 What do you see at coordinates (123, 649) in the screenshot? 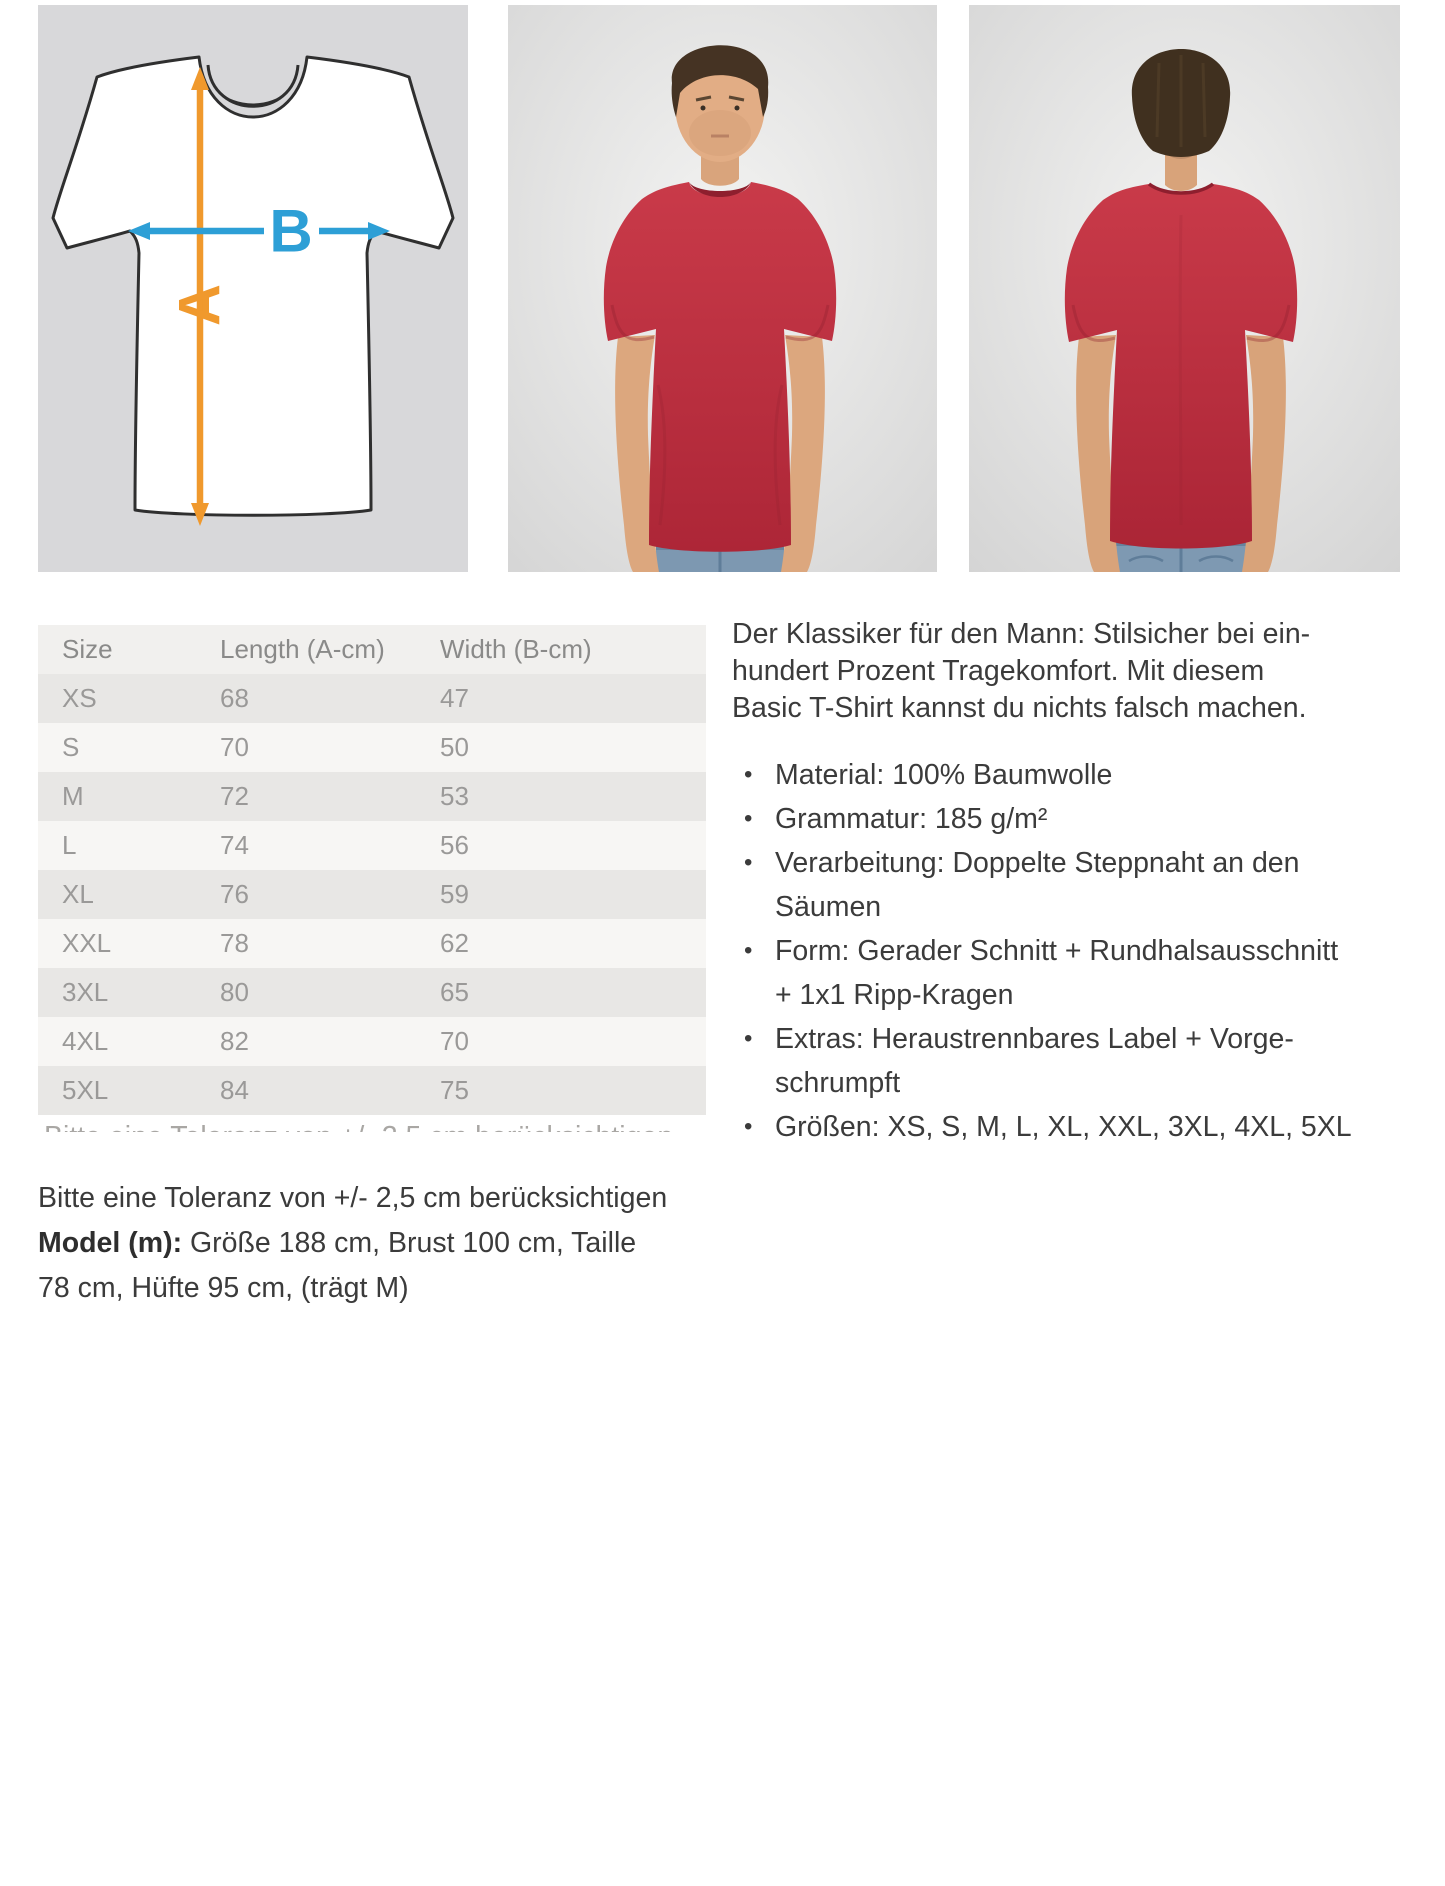
I see `column-header-size: Size` at bounding box center [123, 649].